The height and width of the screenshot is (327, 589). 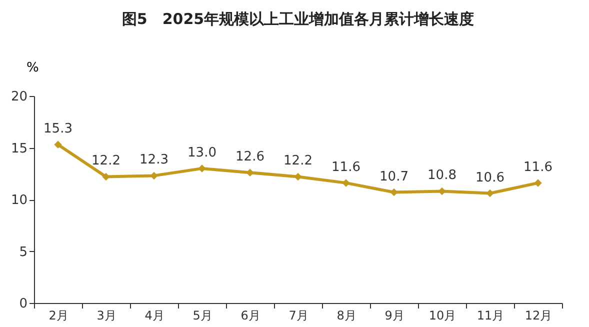 What do you see at coordinates (490, 315) in the screenshot?
I see `x-tick-label: 11月` at bounding box center [490, 315].